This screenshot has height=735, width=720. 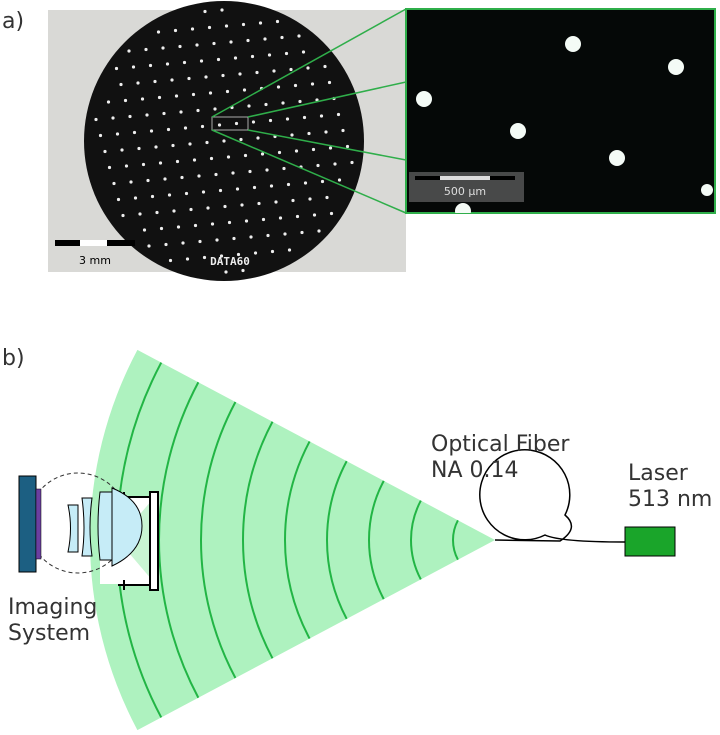 What do you see at coordinates (105, 527) in the screenshot?
I see `lenses` at bounding box center [105, 527].